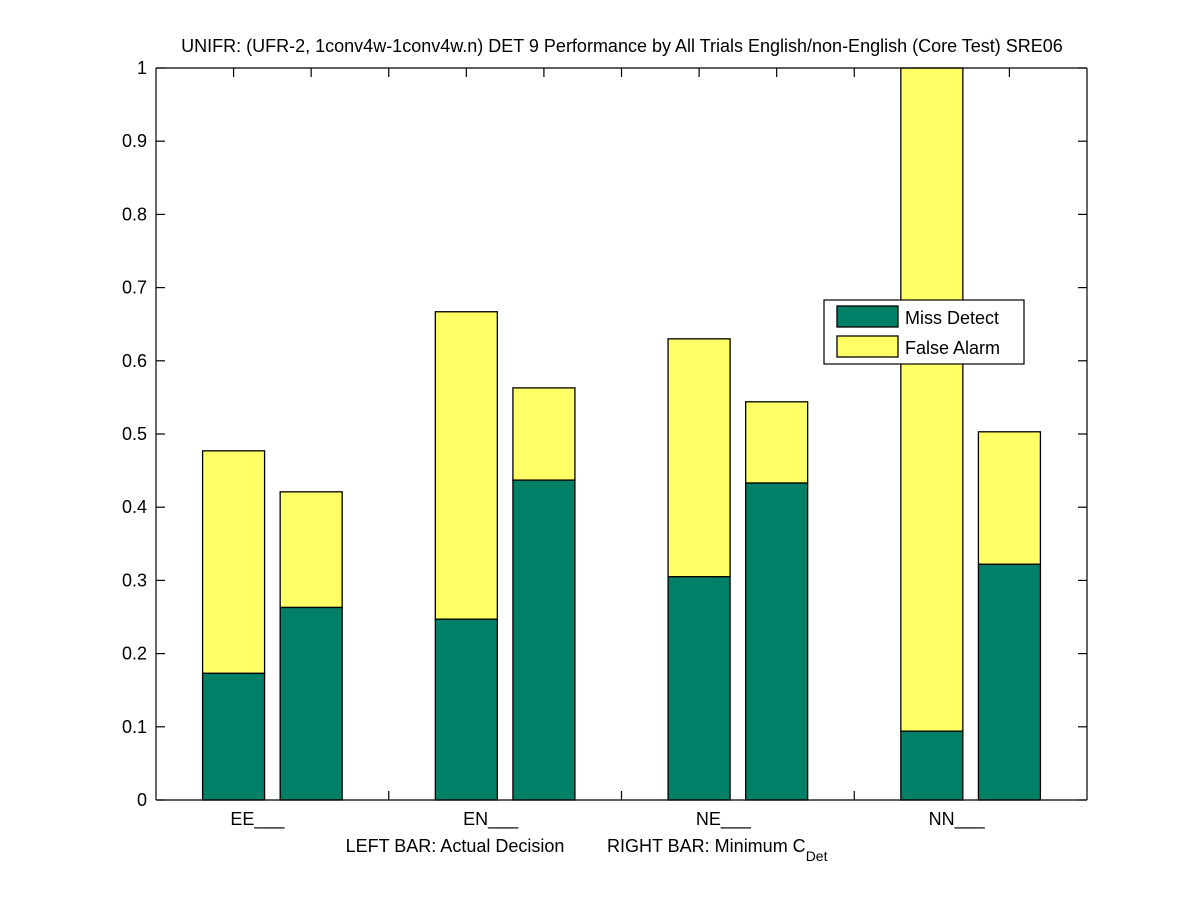 Image resolution: width=1201 pixels, height=900 pixels. Describe the element at coordinates (952, 348) in the screenshot. I see `legend-label-false-alarm: False Alarm` at that location.